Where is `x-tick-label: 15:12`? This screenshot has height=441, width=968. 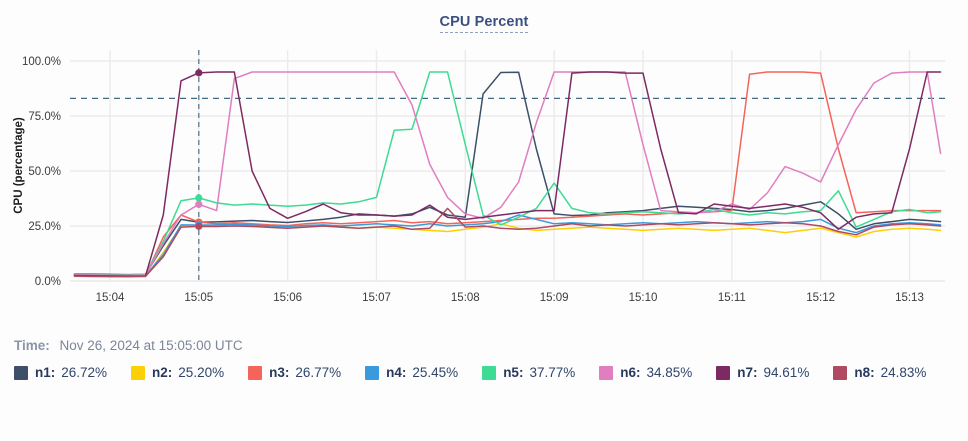
x-tick-label: 15:12 is located at coordinates (820, 298).